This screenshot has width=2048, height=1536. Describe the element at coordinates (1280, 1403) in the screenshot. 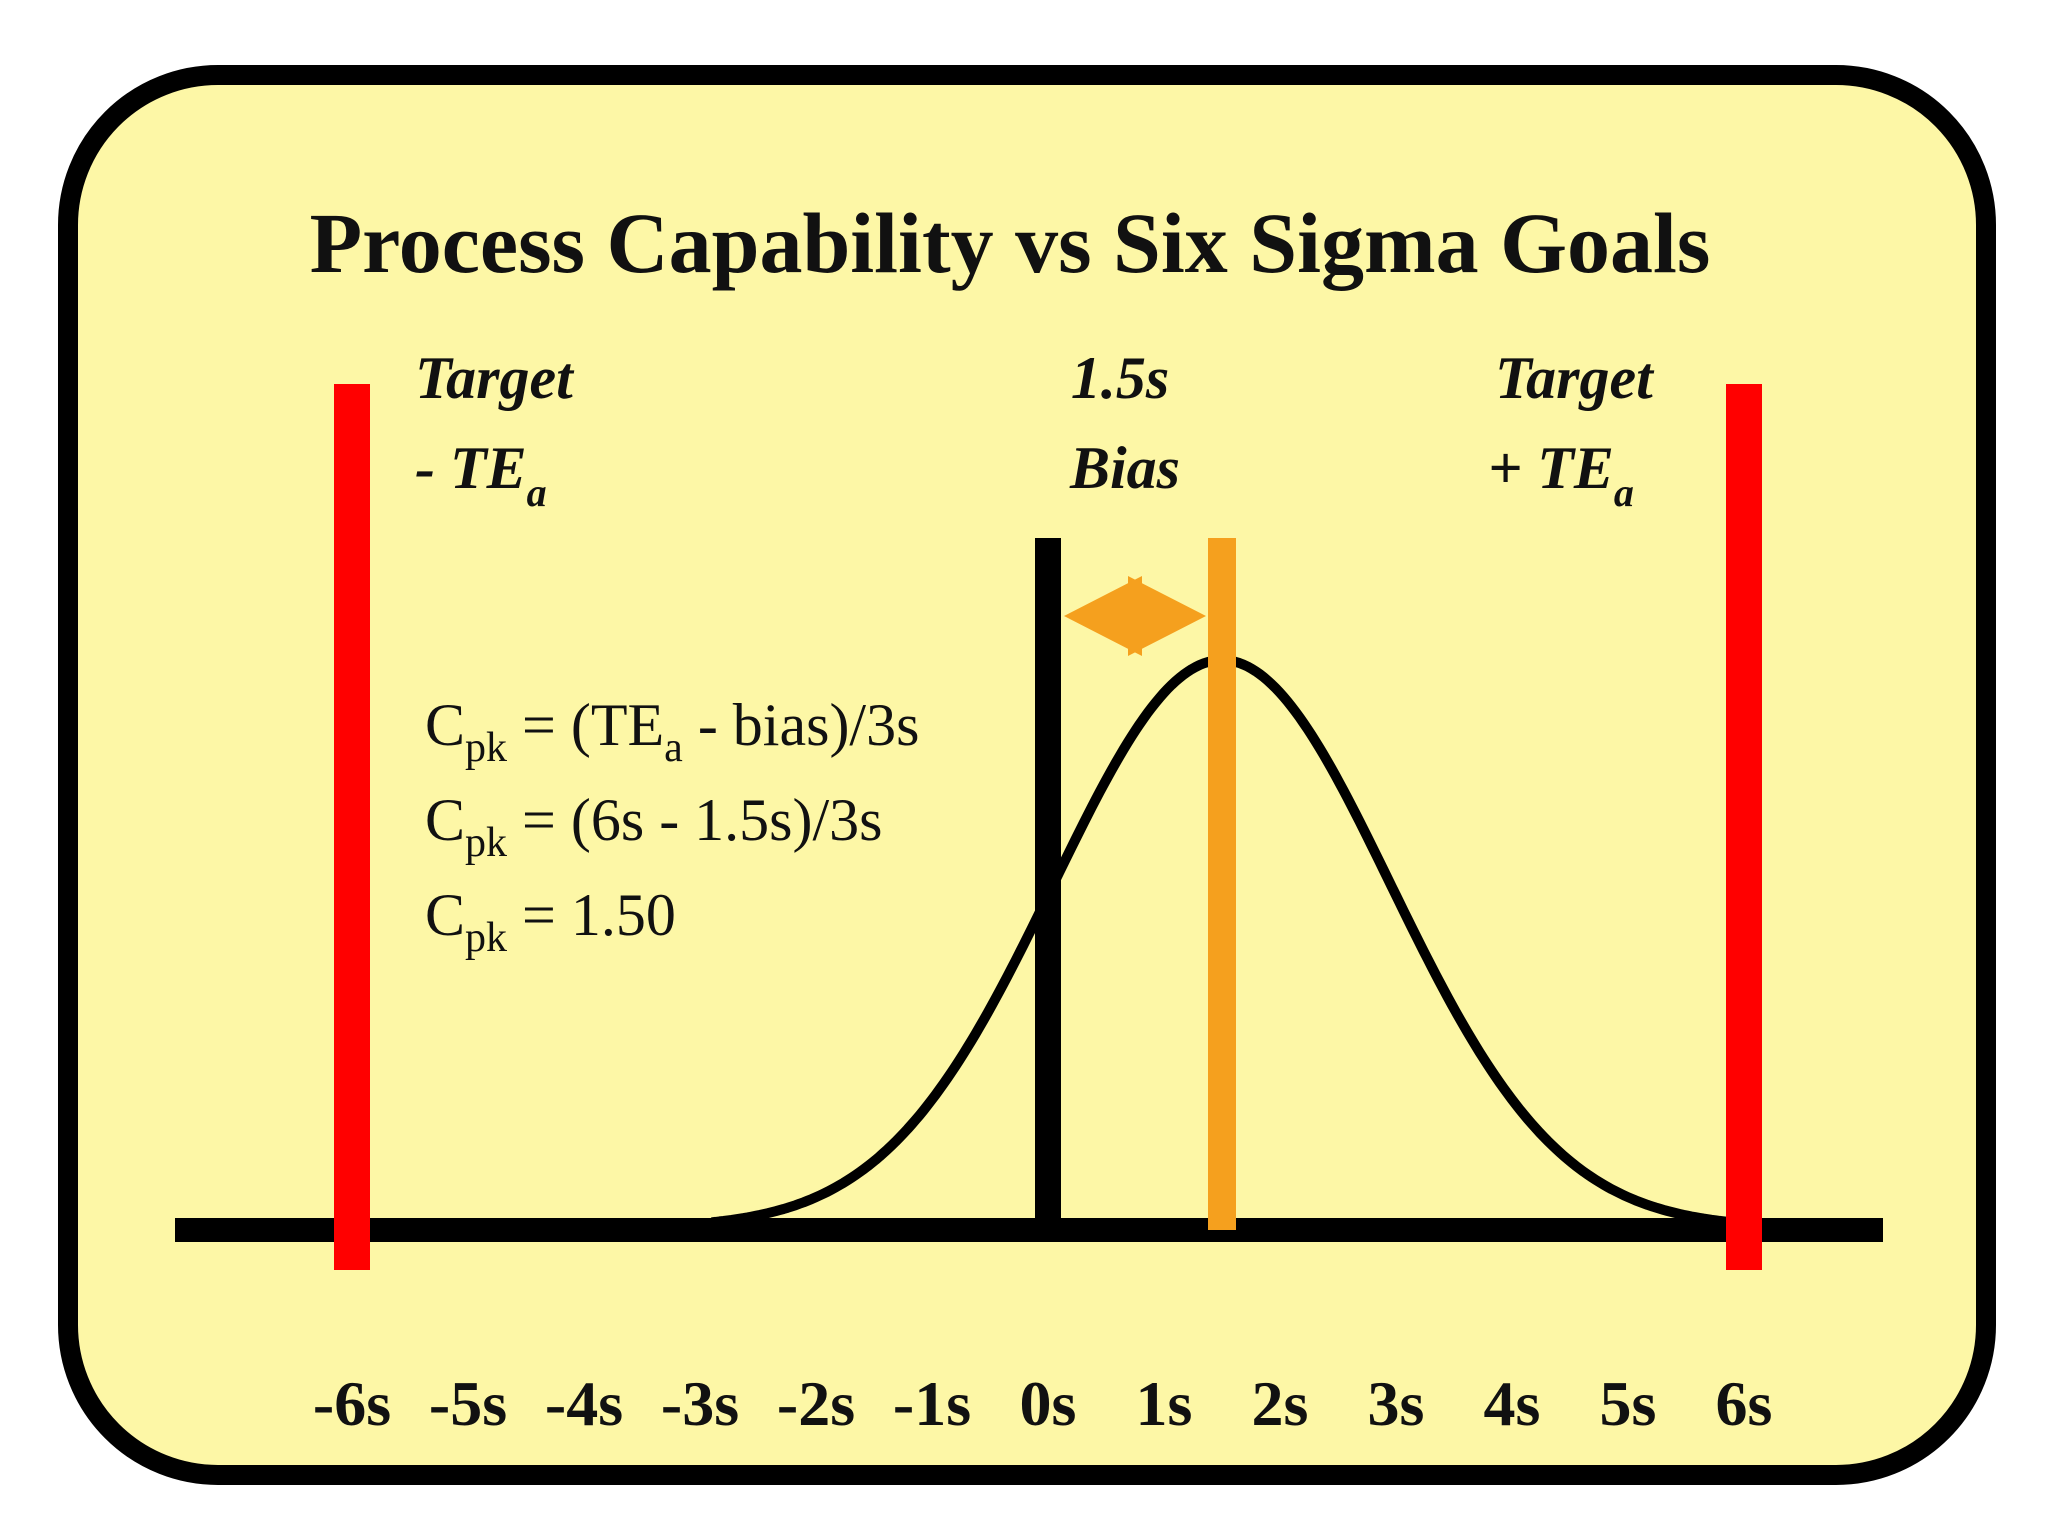

I see `axis-tick-label: 2s` at that location.